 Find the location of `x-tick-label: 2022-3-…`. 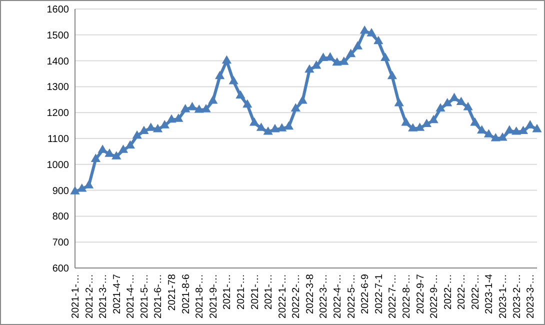

x-tick-label: 2022-3-… is located at coordinates (324, 296).